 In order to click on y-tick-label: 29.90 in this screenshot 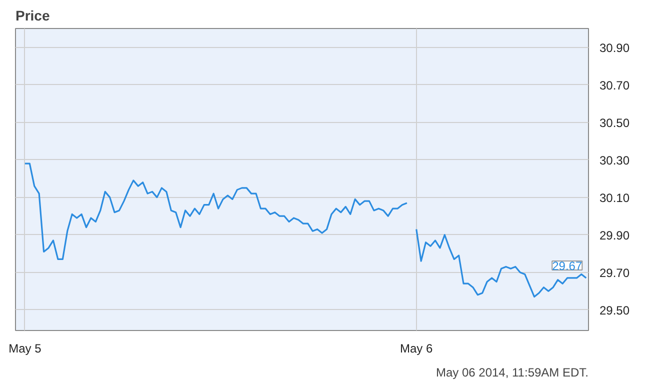, I will do `click(615, 235)`.